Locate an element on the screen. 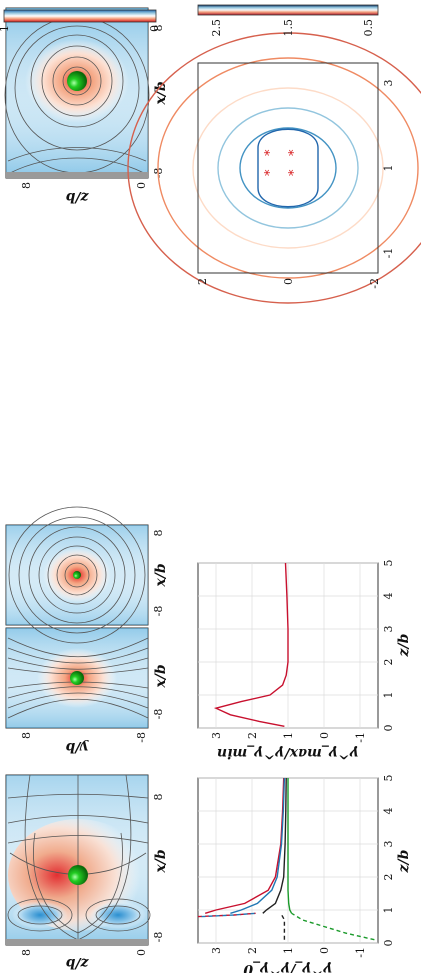 The height and width of the screenshot is (973, 421). p2-ytick-0: -8 is located at coordinates (141, 737).